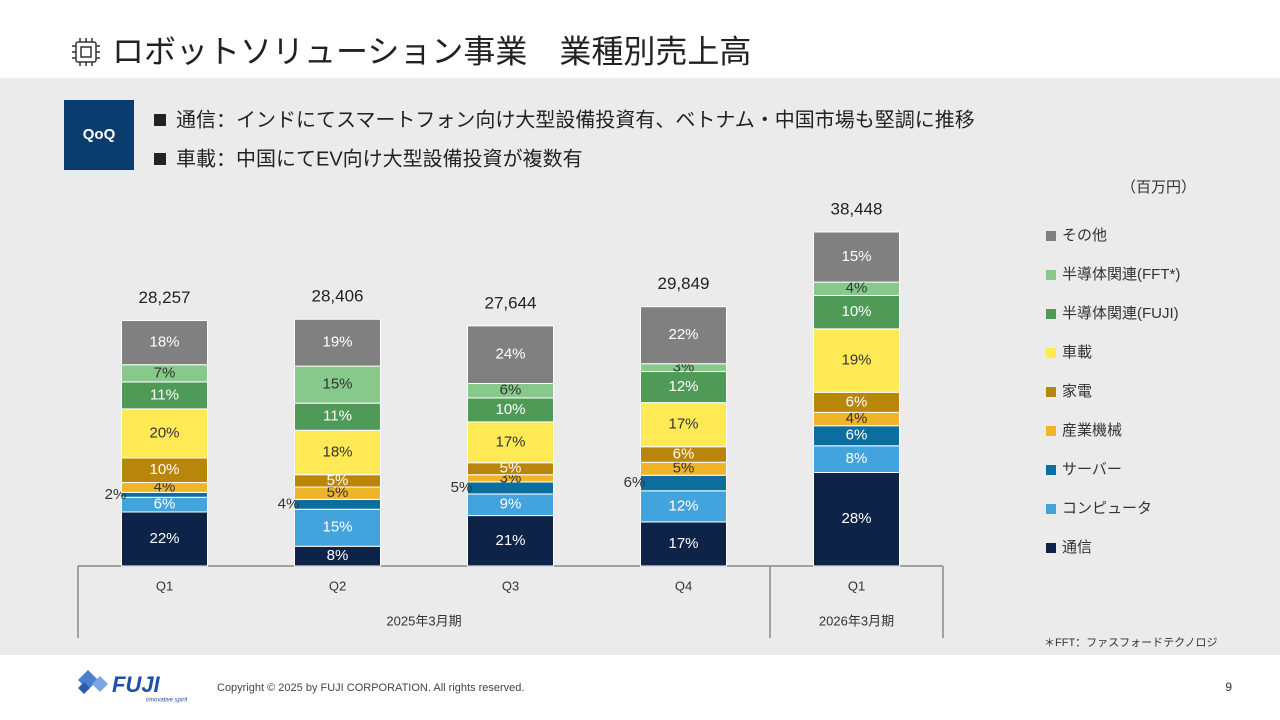  What do you see at coordinates (684, 283) in the screenshot?
I see `total-label: 29,849` at bounding box center [684, 283].